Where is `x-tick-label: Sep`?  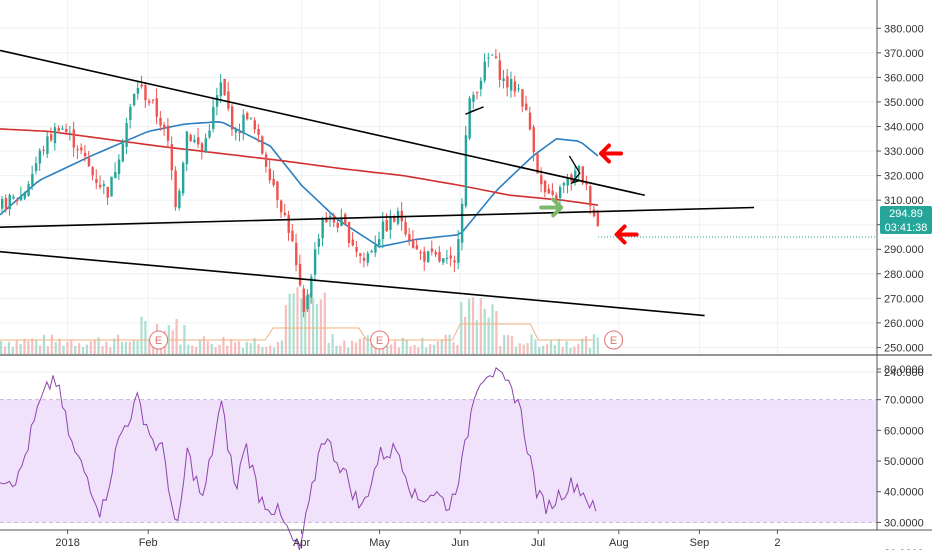 x-tick-label: Sep is located at coordinates (700, 543).